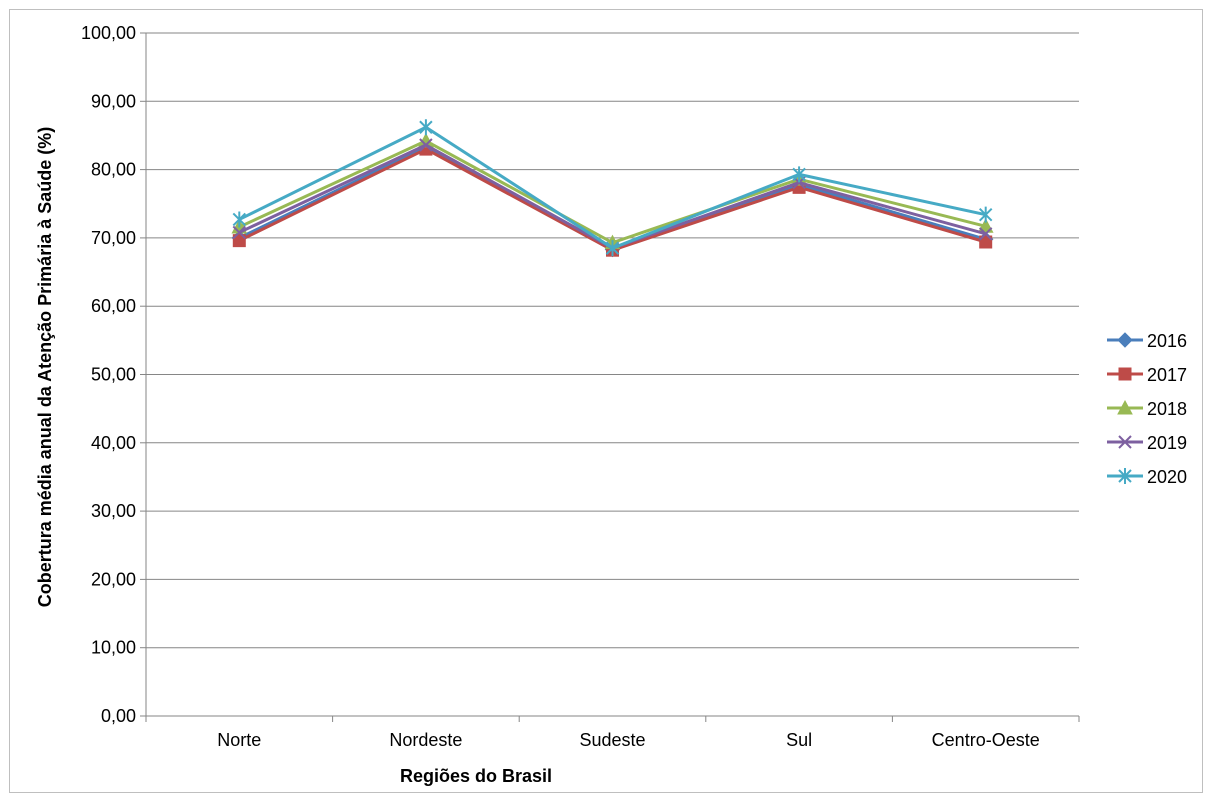  I want to click on y-tick-label: 30,00, so click(113, 511).